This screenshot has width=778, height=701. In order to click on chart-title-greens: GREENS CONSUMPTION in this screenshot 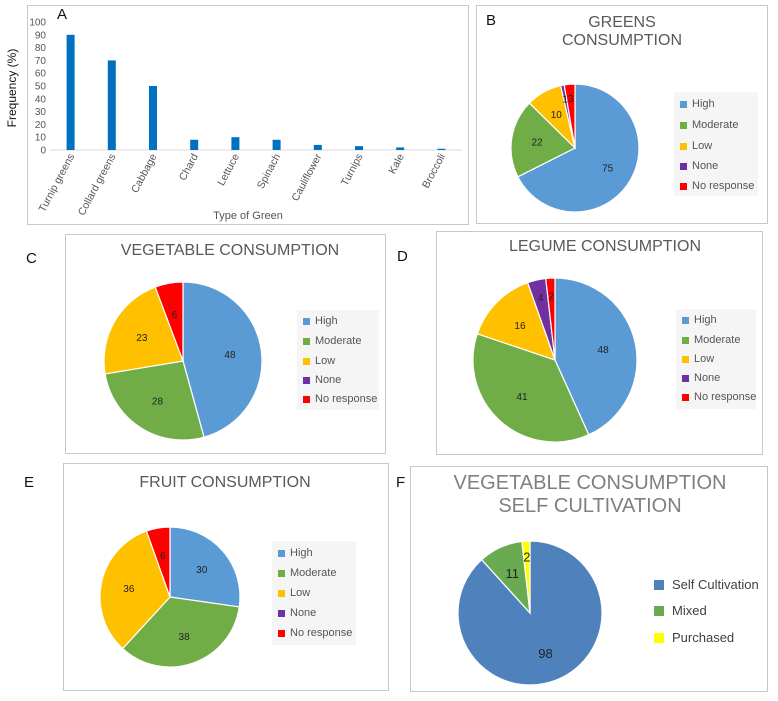, I will do `click(622, 32)`.